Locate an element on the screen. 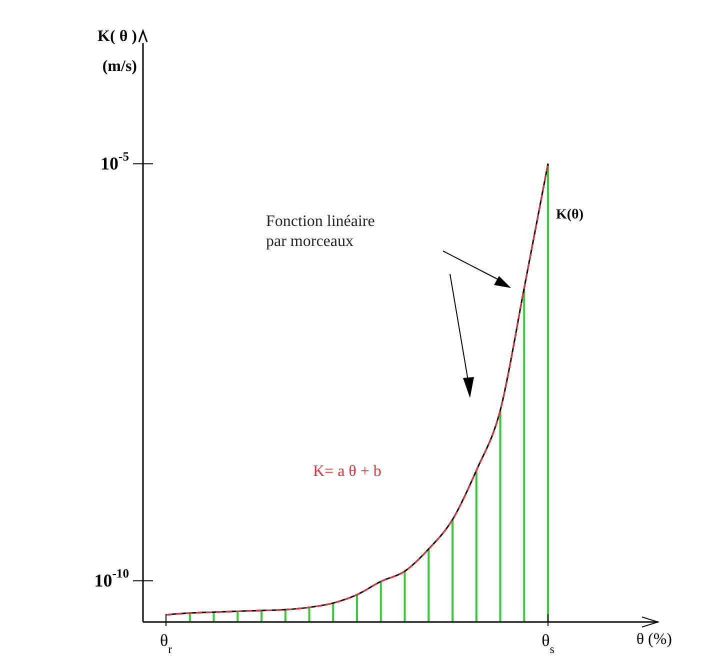  series-label: K(θ) is located at coordinates (570, 215).